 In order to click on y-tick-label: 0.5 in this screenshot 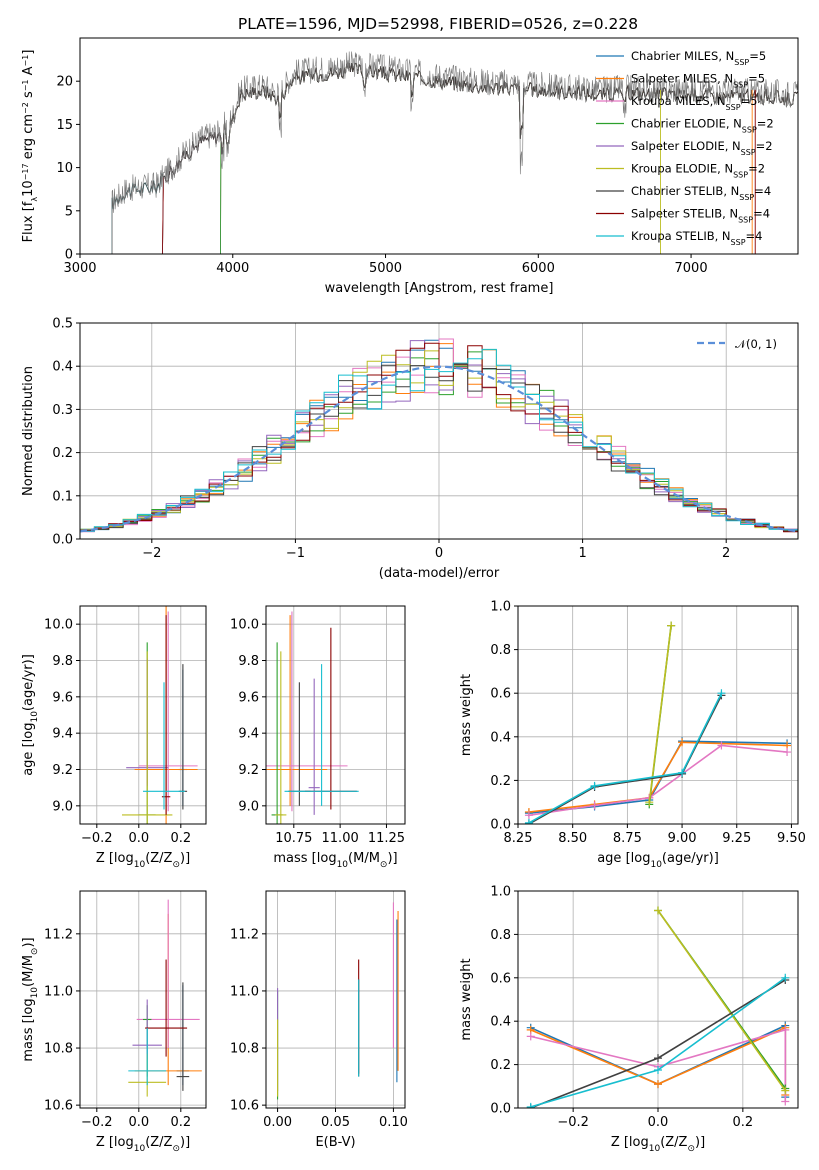, I will do `click(62, 324)`.